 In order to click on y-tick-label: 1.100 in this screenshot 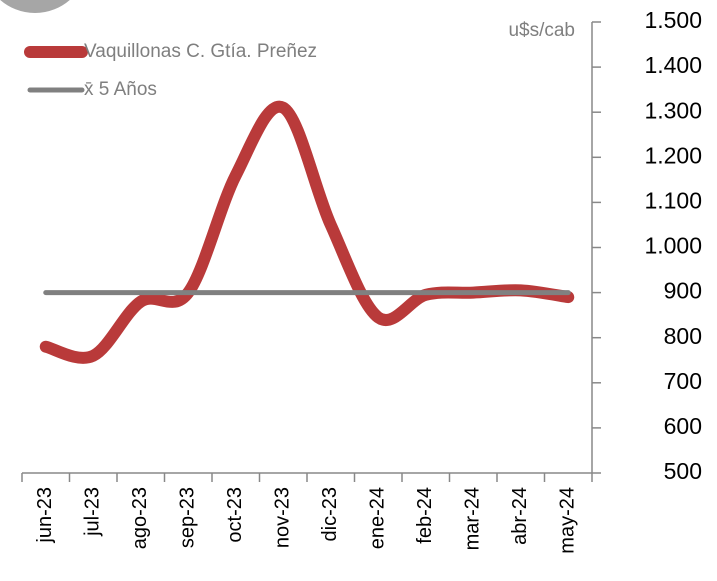, I will do `click(673, 200)`.